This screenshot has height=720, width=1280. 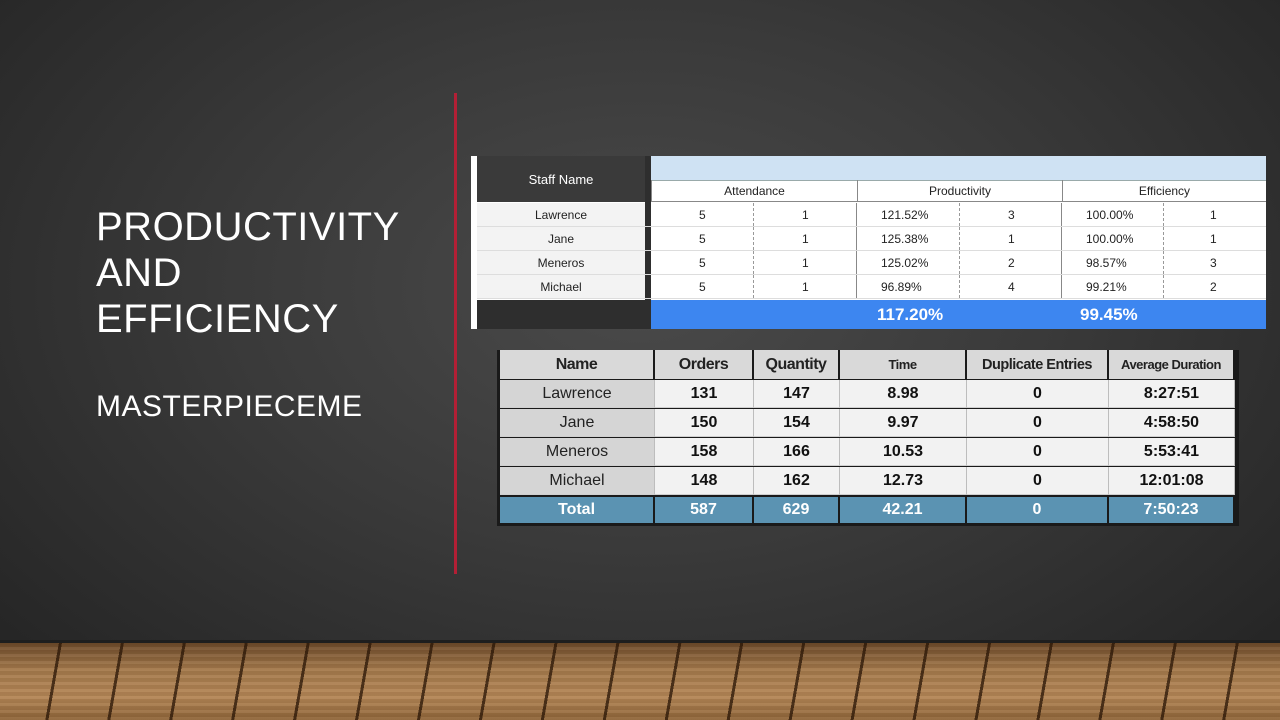 I want to click on efficiency-cell: 99.21%, so click(x=1113, y=286).